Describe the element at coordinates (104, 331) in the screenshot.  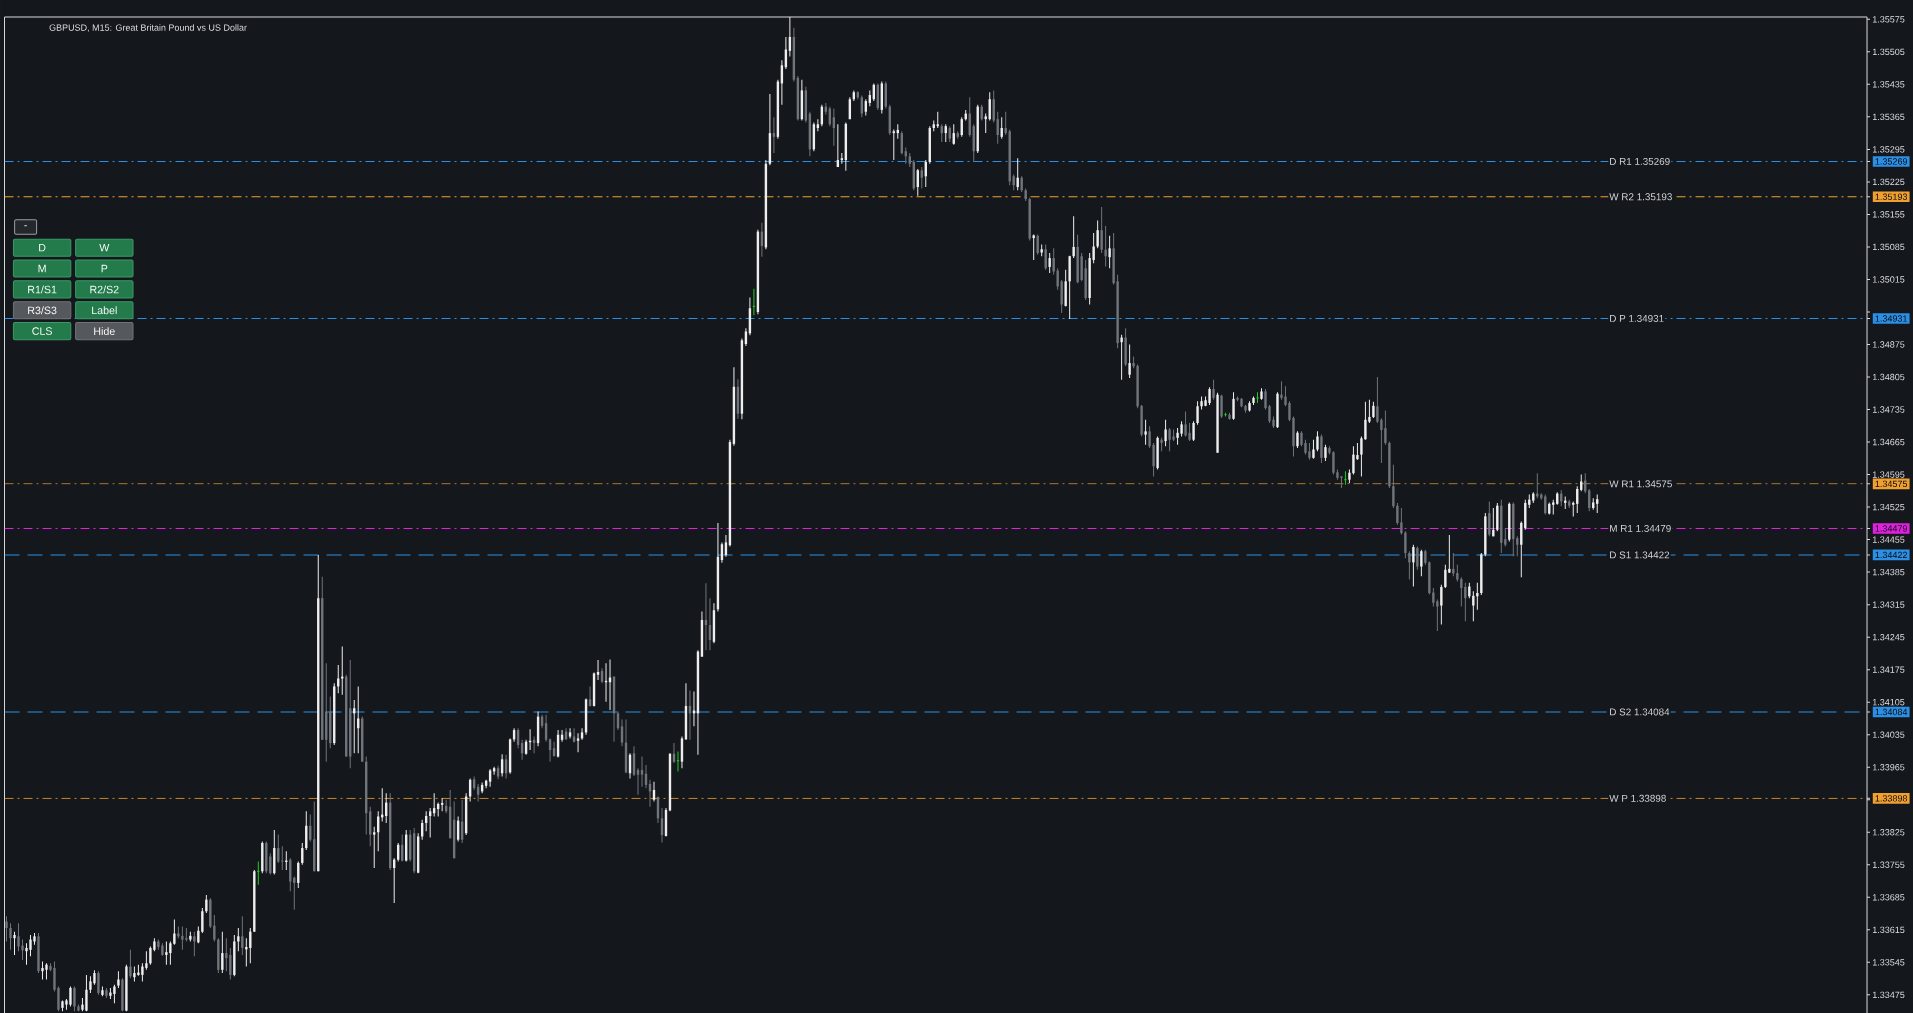
I see `annotation: Hide` at that location.